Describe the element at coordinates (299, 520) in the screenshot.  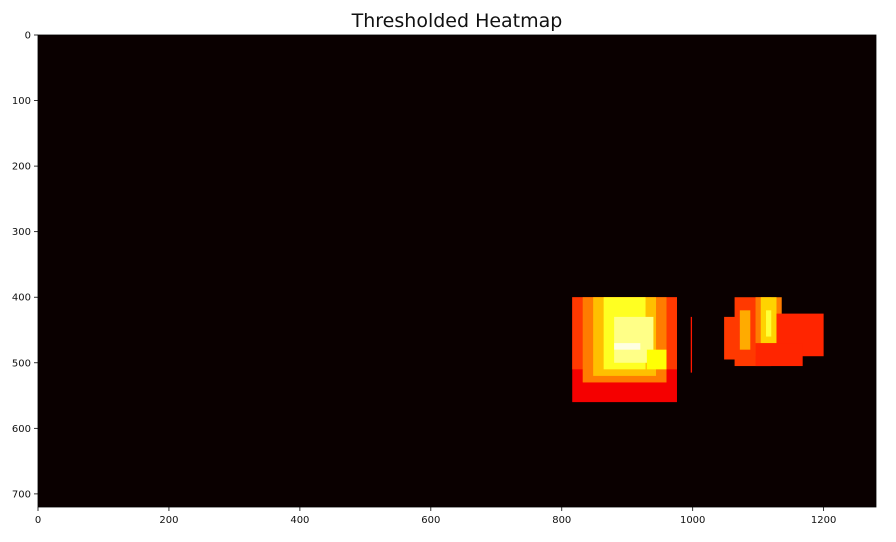
I see `x-tick-label: 400` at that location.